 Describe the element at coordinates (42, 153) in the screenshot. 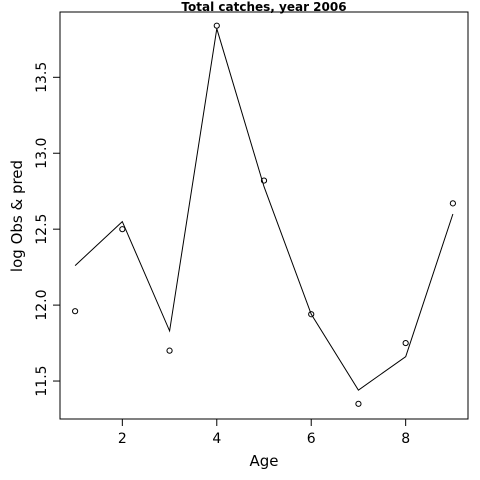

I see `y-tick-label: 13.0` at that location.